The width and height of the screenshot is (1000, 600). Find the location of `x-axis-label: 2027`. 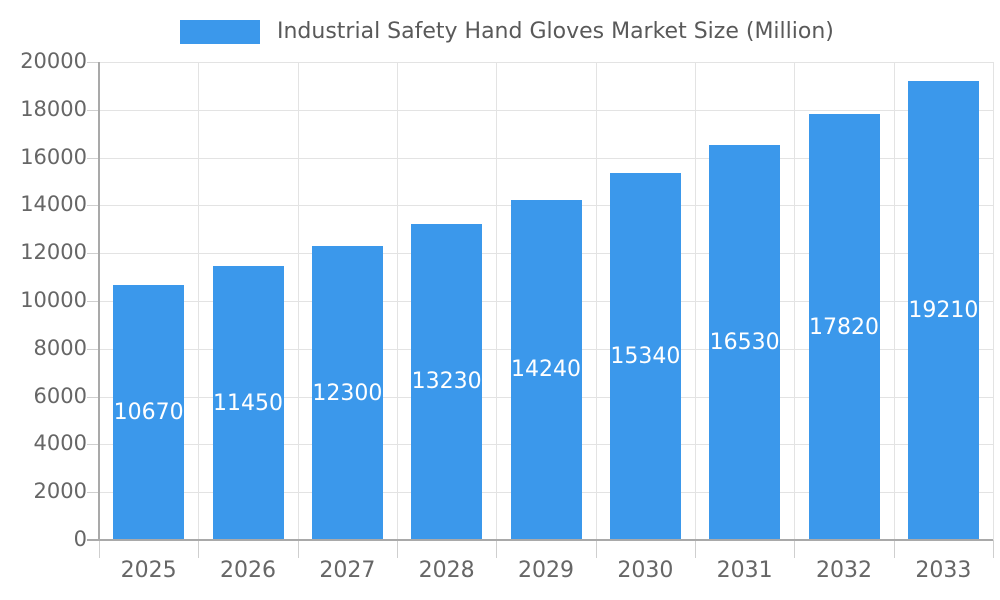

x-axis-label: 2027 is located at coordinates (347, 570).